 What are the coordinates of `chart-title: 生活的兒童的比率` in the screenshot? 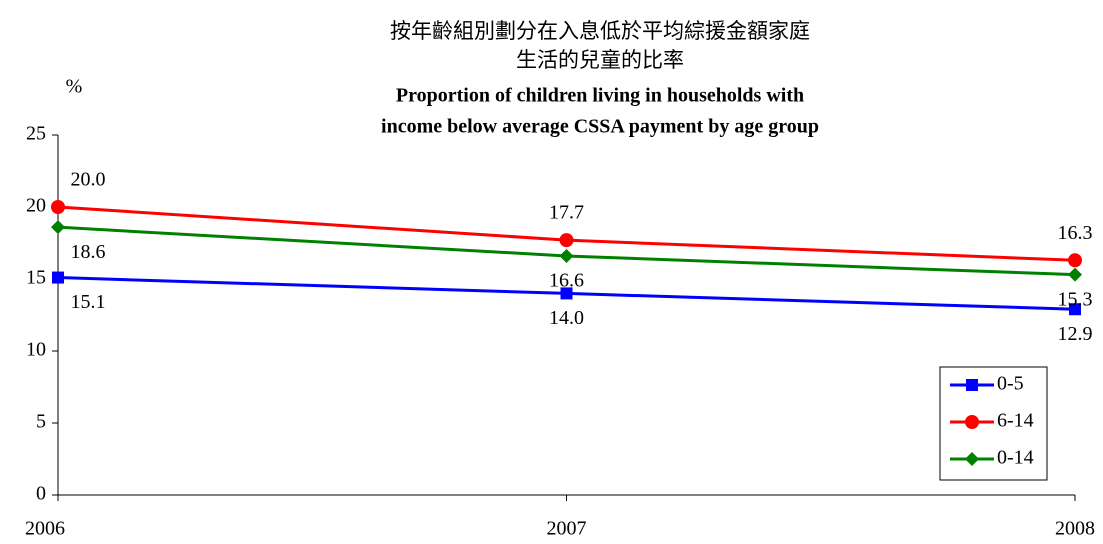 It's located at (600, 60).